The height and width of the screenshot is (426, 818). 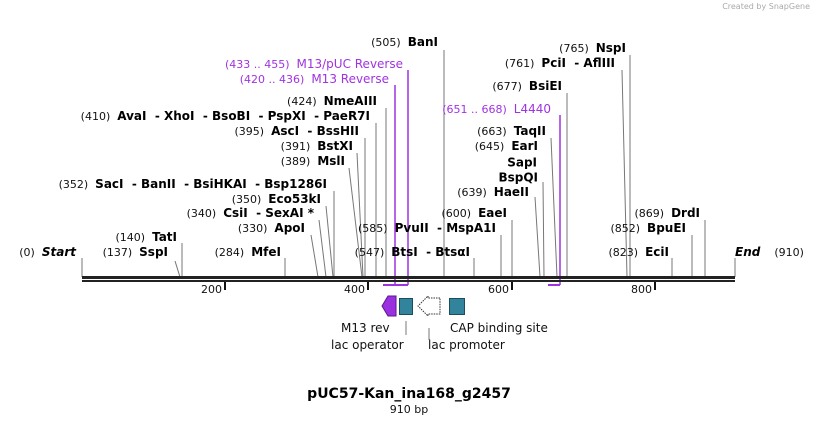 What do you see at coordinates (332, 101) in the screenshot?
I see `enzyme-nmeaiii: (424) NmeAIII` at bounding box center [332, 101].